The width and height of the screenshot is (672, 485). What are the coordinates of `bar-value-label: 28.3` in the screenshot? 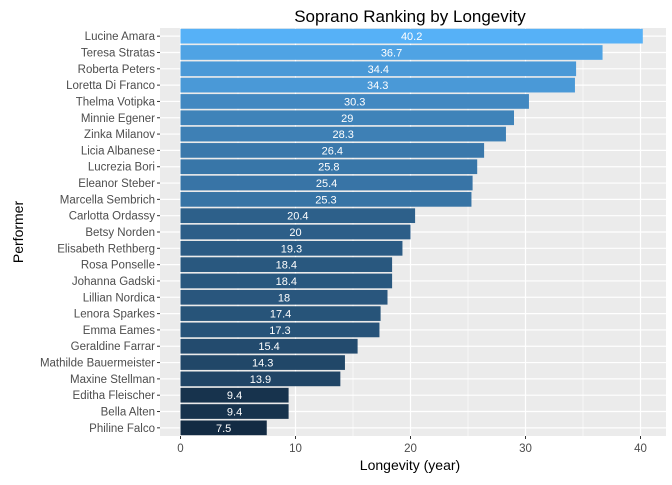 It's located at (343, 135).